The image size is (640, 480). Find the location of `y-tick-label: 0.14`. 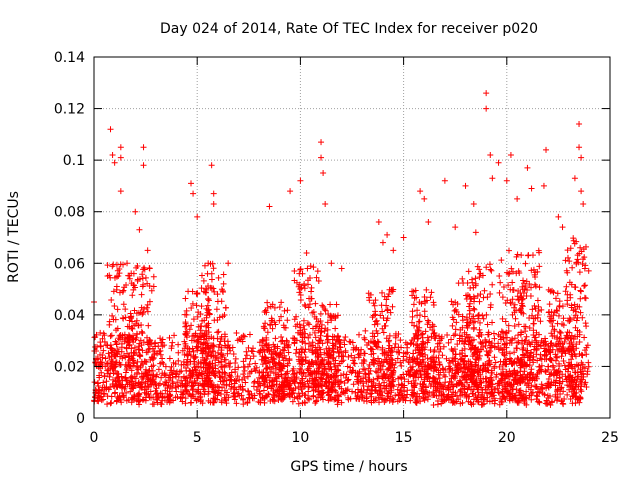

y-tick-label: 0.14 is located at coordinates (69, 58).